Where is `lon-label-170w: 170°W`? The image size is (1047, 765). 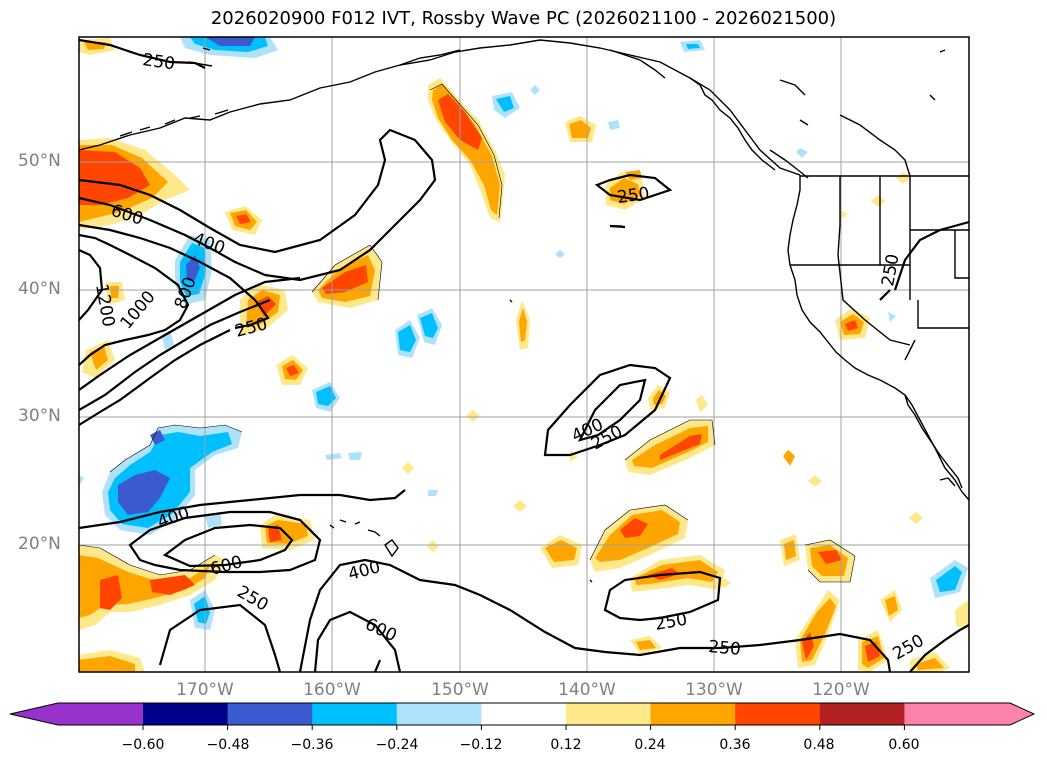 lon-label-170w: 170°W is located at coordinates (205, 690).